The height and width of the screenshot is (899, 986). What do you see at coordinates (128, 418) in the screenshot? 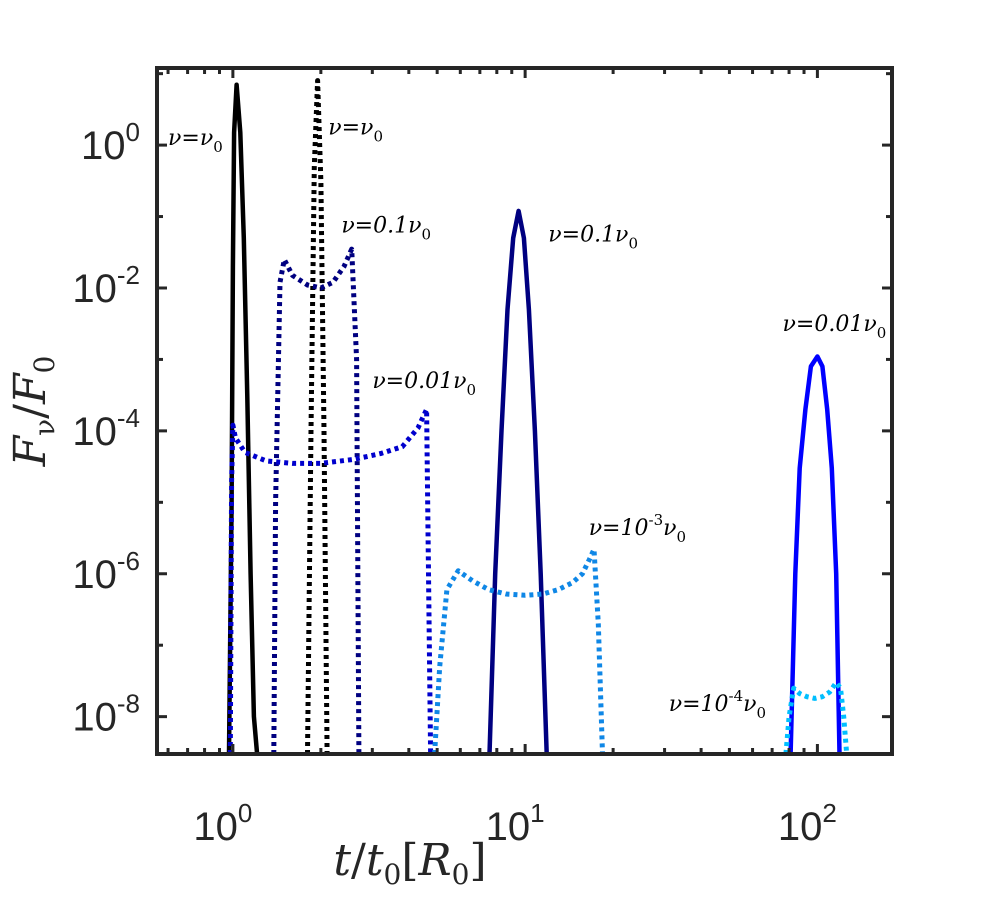
I see `y-tick-label-exp: -4` at bounding box center [128, 418].